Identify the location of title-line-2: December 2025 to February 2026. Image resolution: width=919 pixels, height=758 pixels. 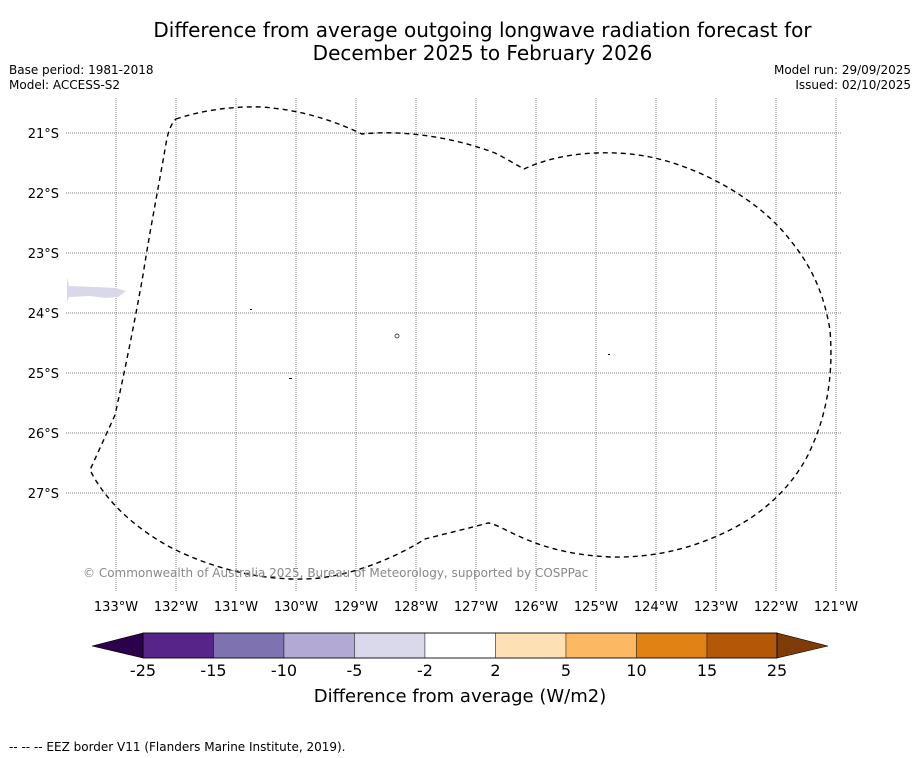
(482, 53).